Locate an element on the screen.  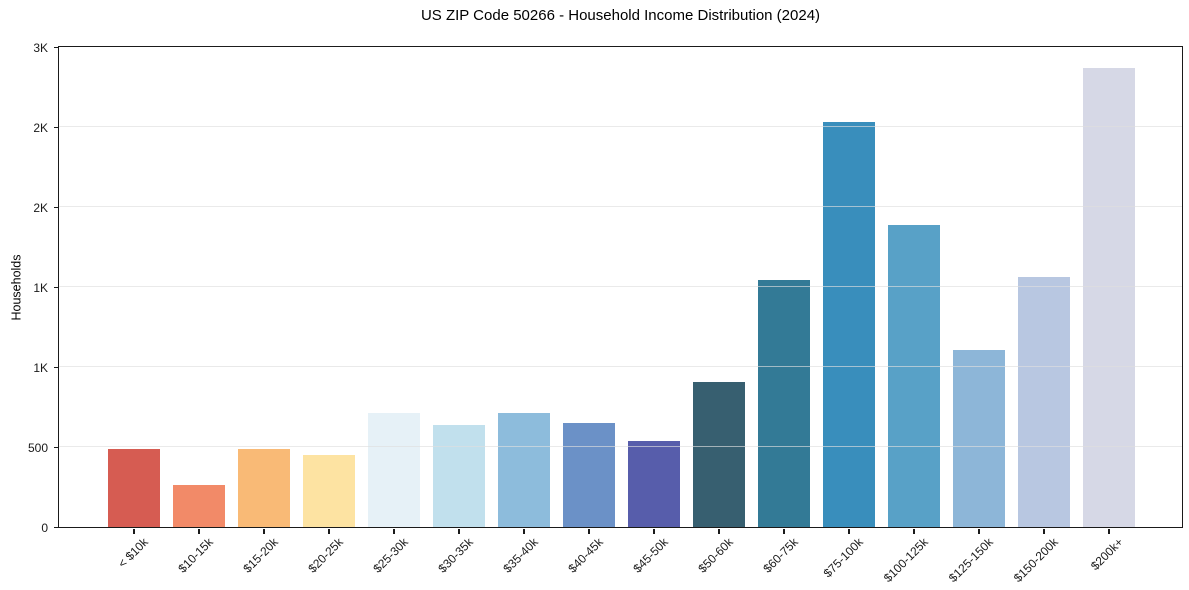
x-tick-mark-50-60k is located at coordinates (719, 531).